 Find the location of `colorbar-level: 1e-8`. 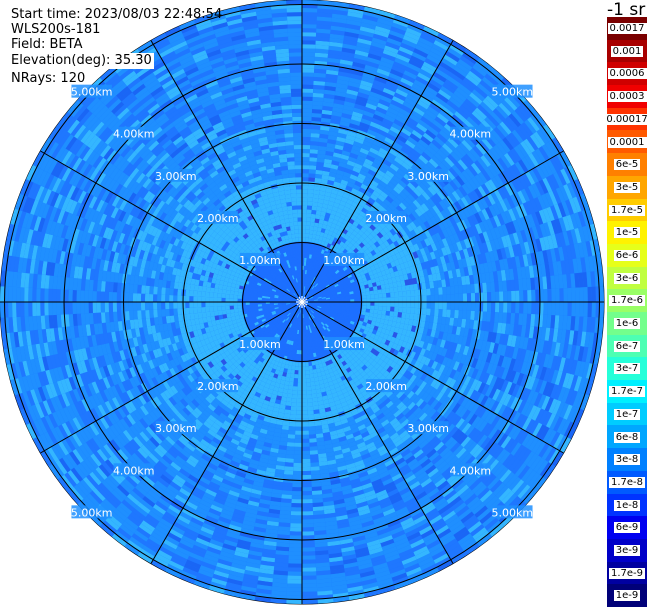

colorbar-level: 1e-8 is located at coordinates (627, 505).